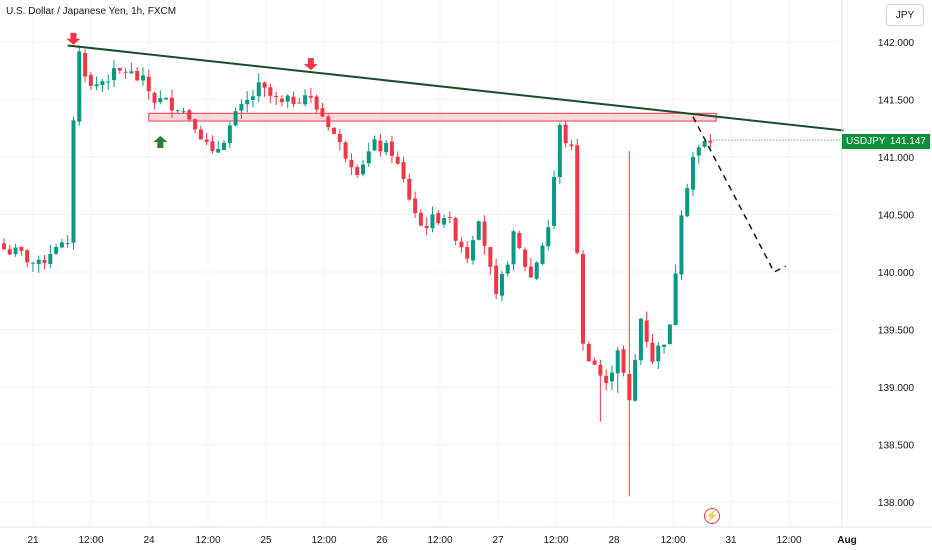 This screenshot has height=550, width=932. I want to click on x-tick-label: Aug, so click(846, 540).